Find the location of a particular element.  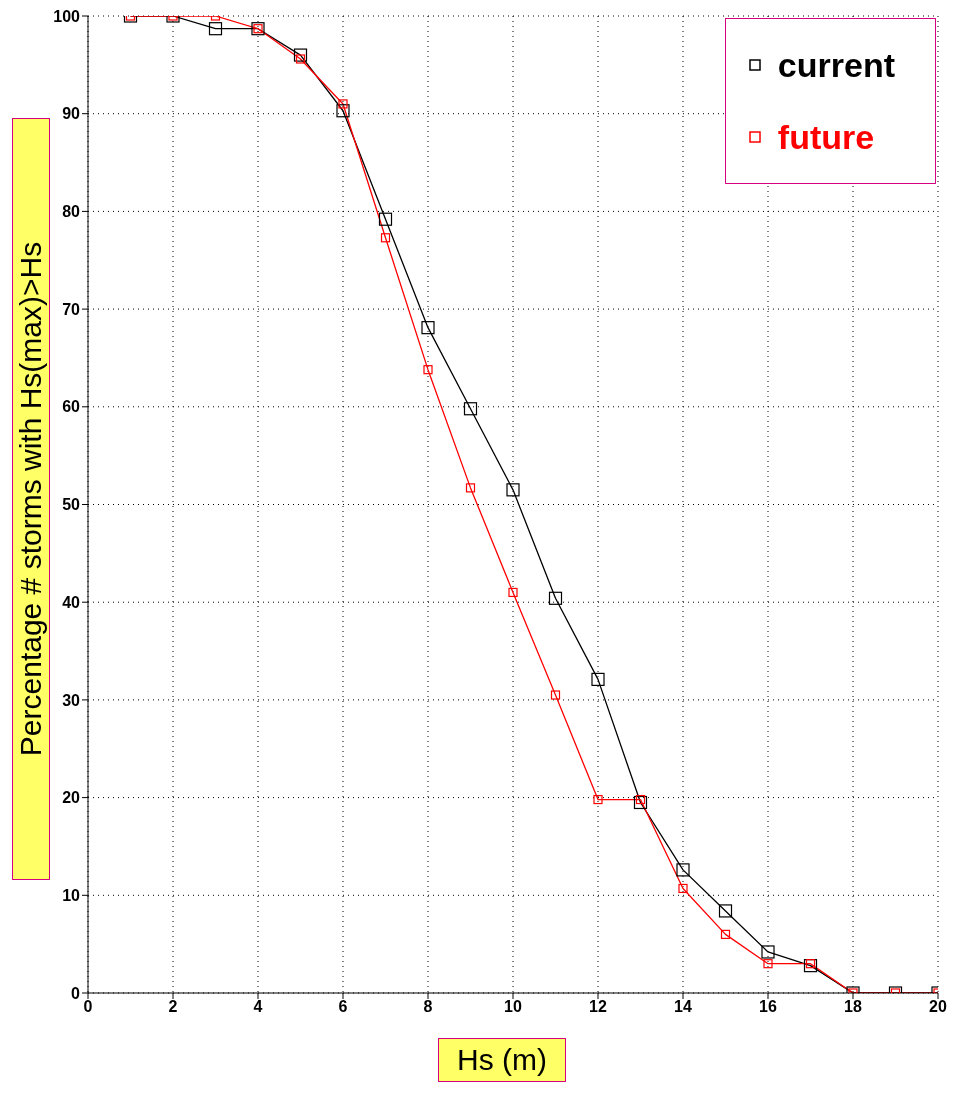

x-tick-label: 14 is located at coordinates (683, 1007).